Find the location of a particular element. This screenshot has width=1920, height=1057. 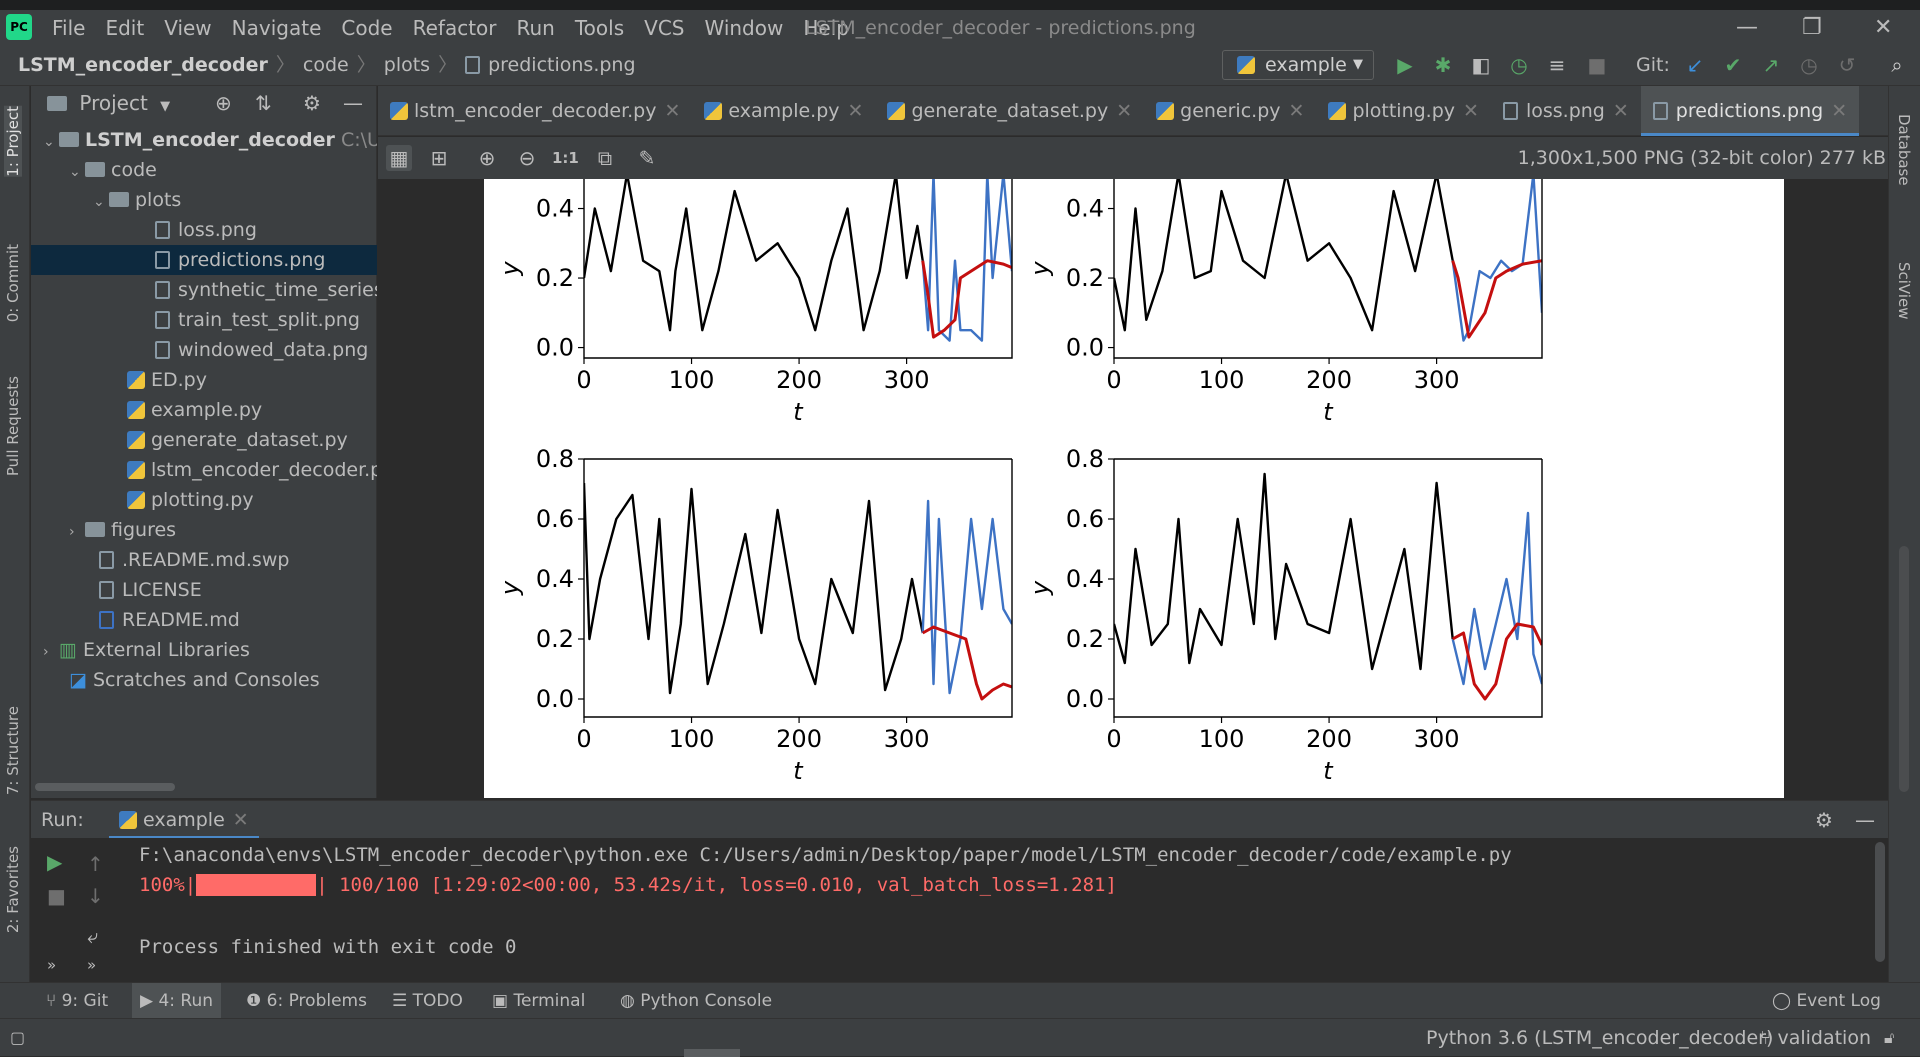

run-tool-button: ▶ 4: Run is located at coordinates (177, 1001).